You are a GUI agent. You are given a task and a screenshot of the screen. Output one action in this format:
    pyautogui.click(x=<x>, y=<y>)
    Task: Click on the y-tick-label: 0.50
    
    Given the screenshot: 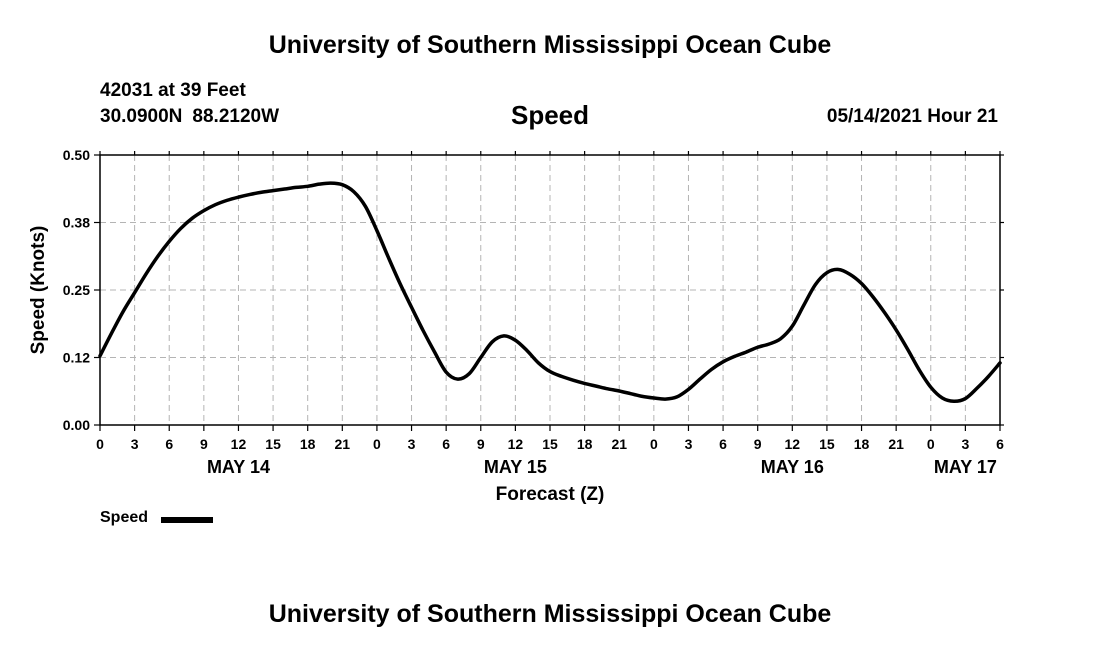 What is the action you would take?
    pyautogui.click(x=76, y=155)
    